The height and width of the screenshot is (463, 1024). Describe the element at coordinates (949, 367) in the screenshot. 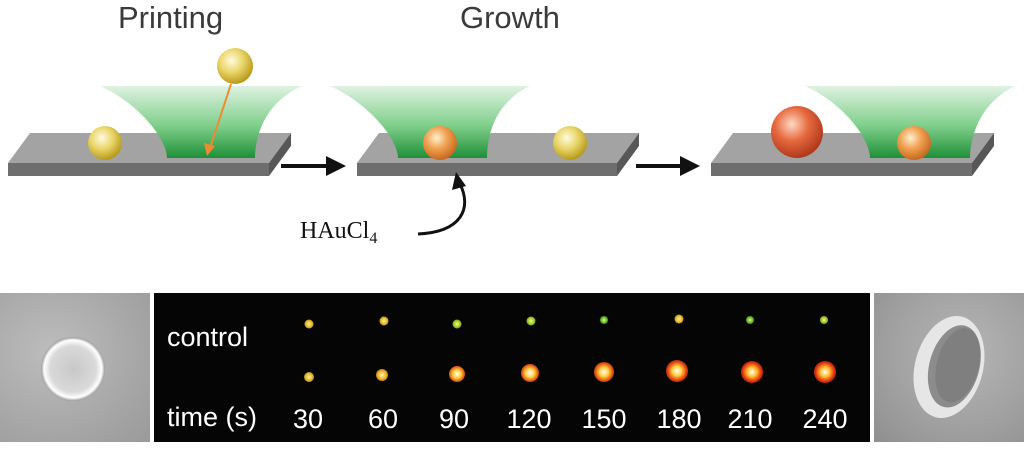

I see `sem-image-after` at that location.